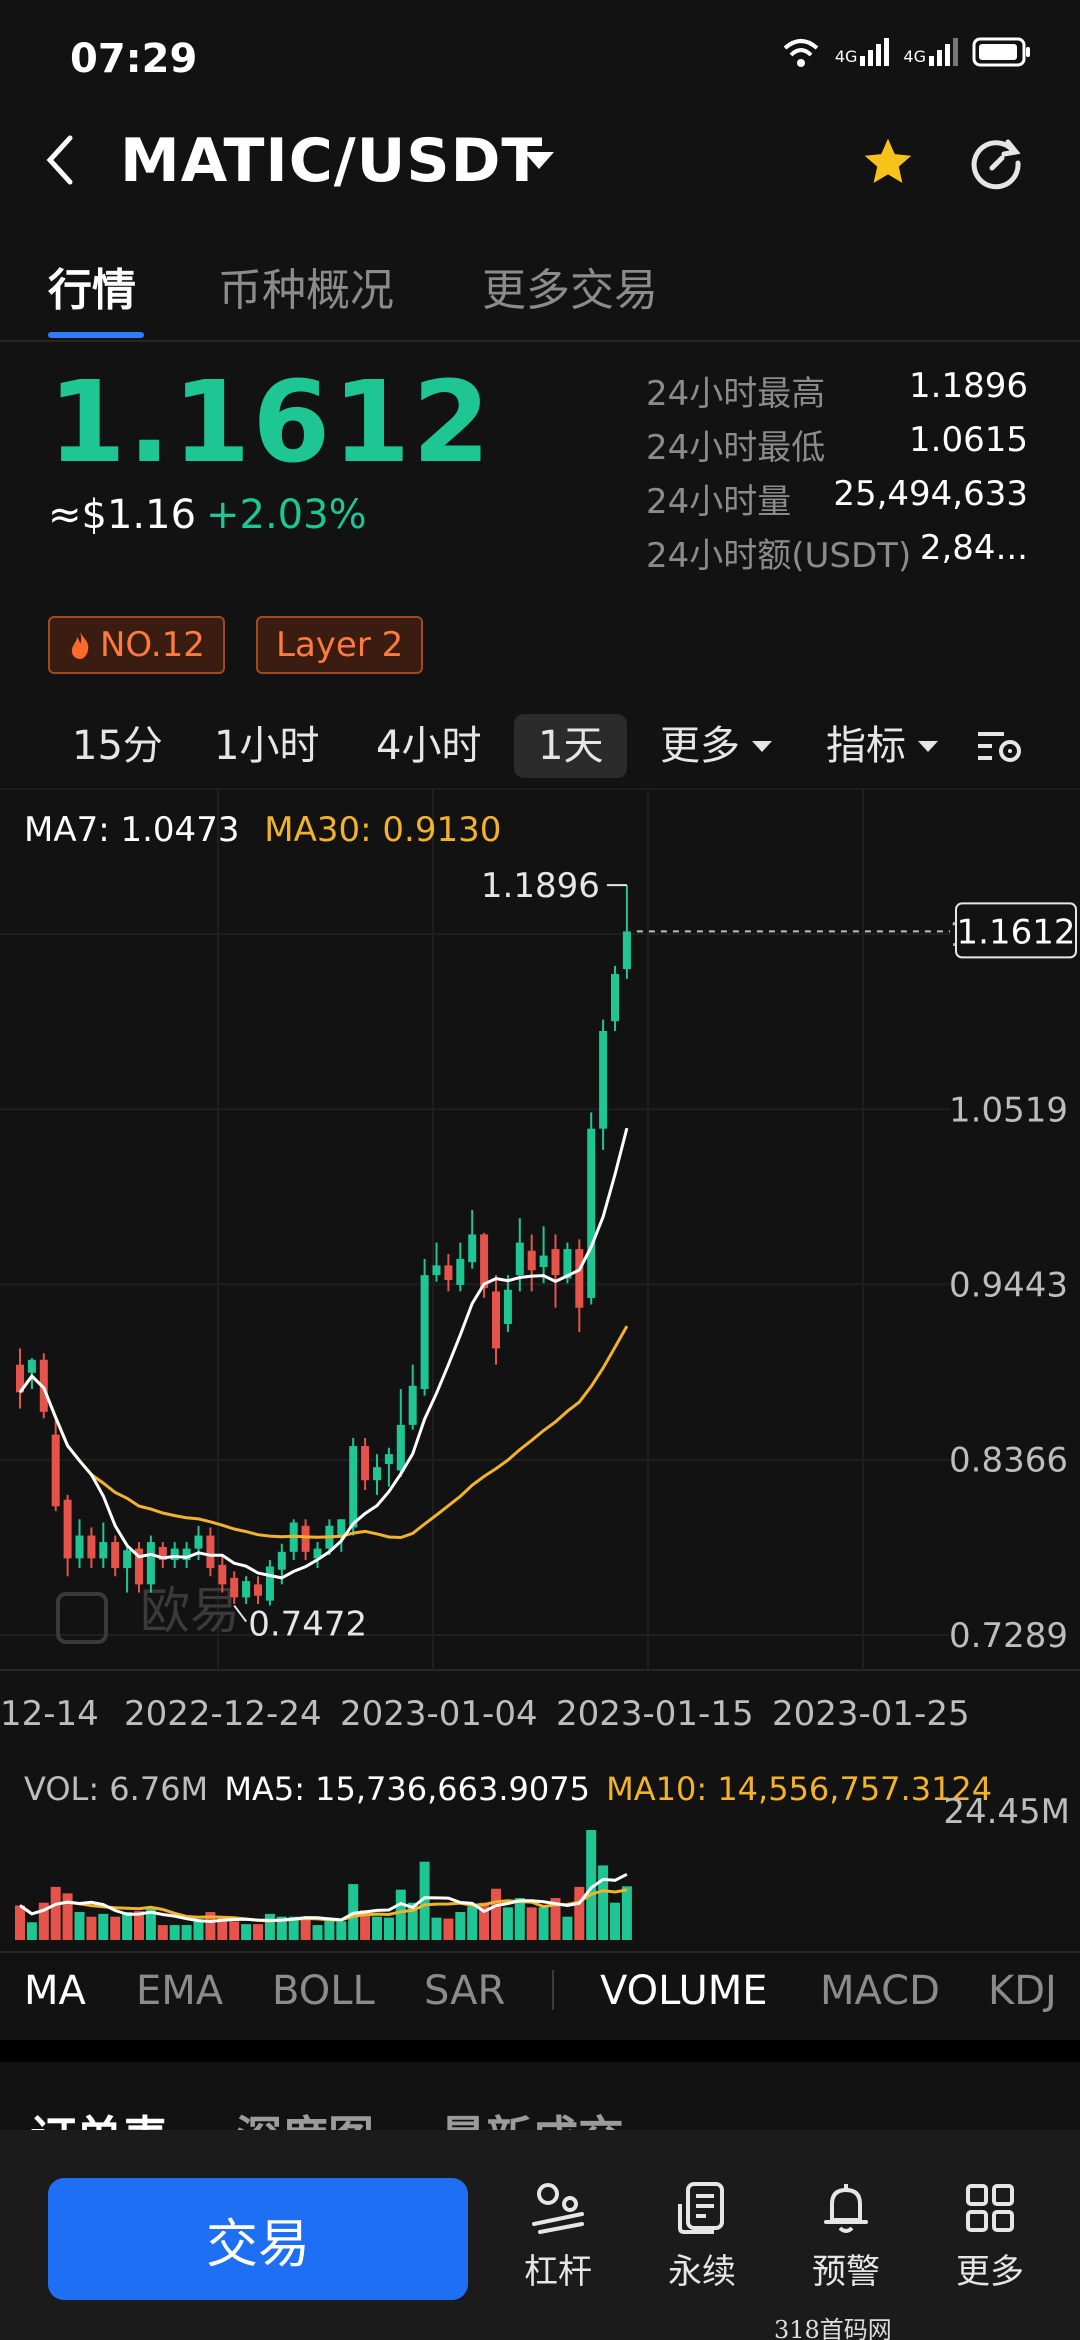 This screenshot has height=2340, width=1080. I want to click on signal-icon-2: 4G, so click(930, 52).